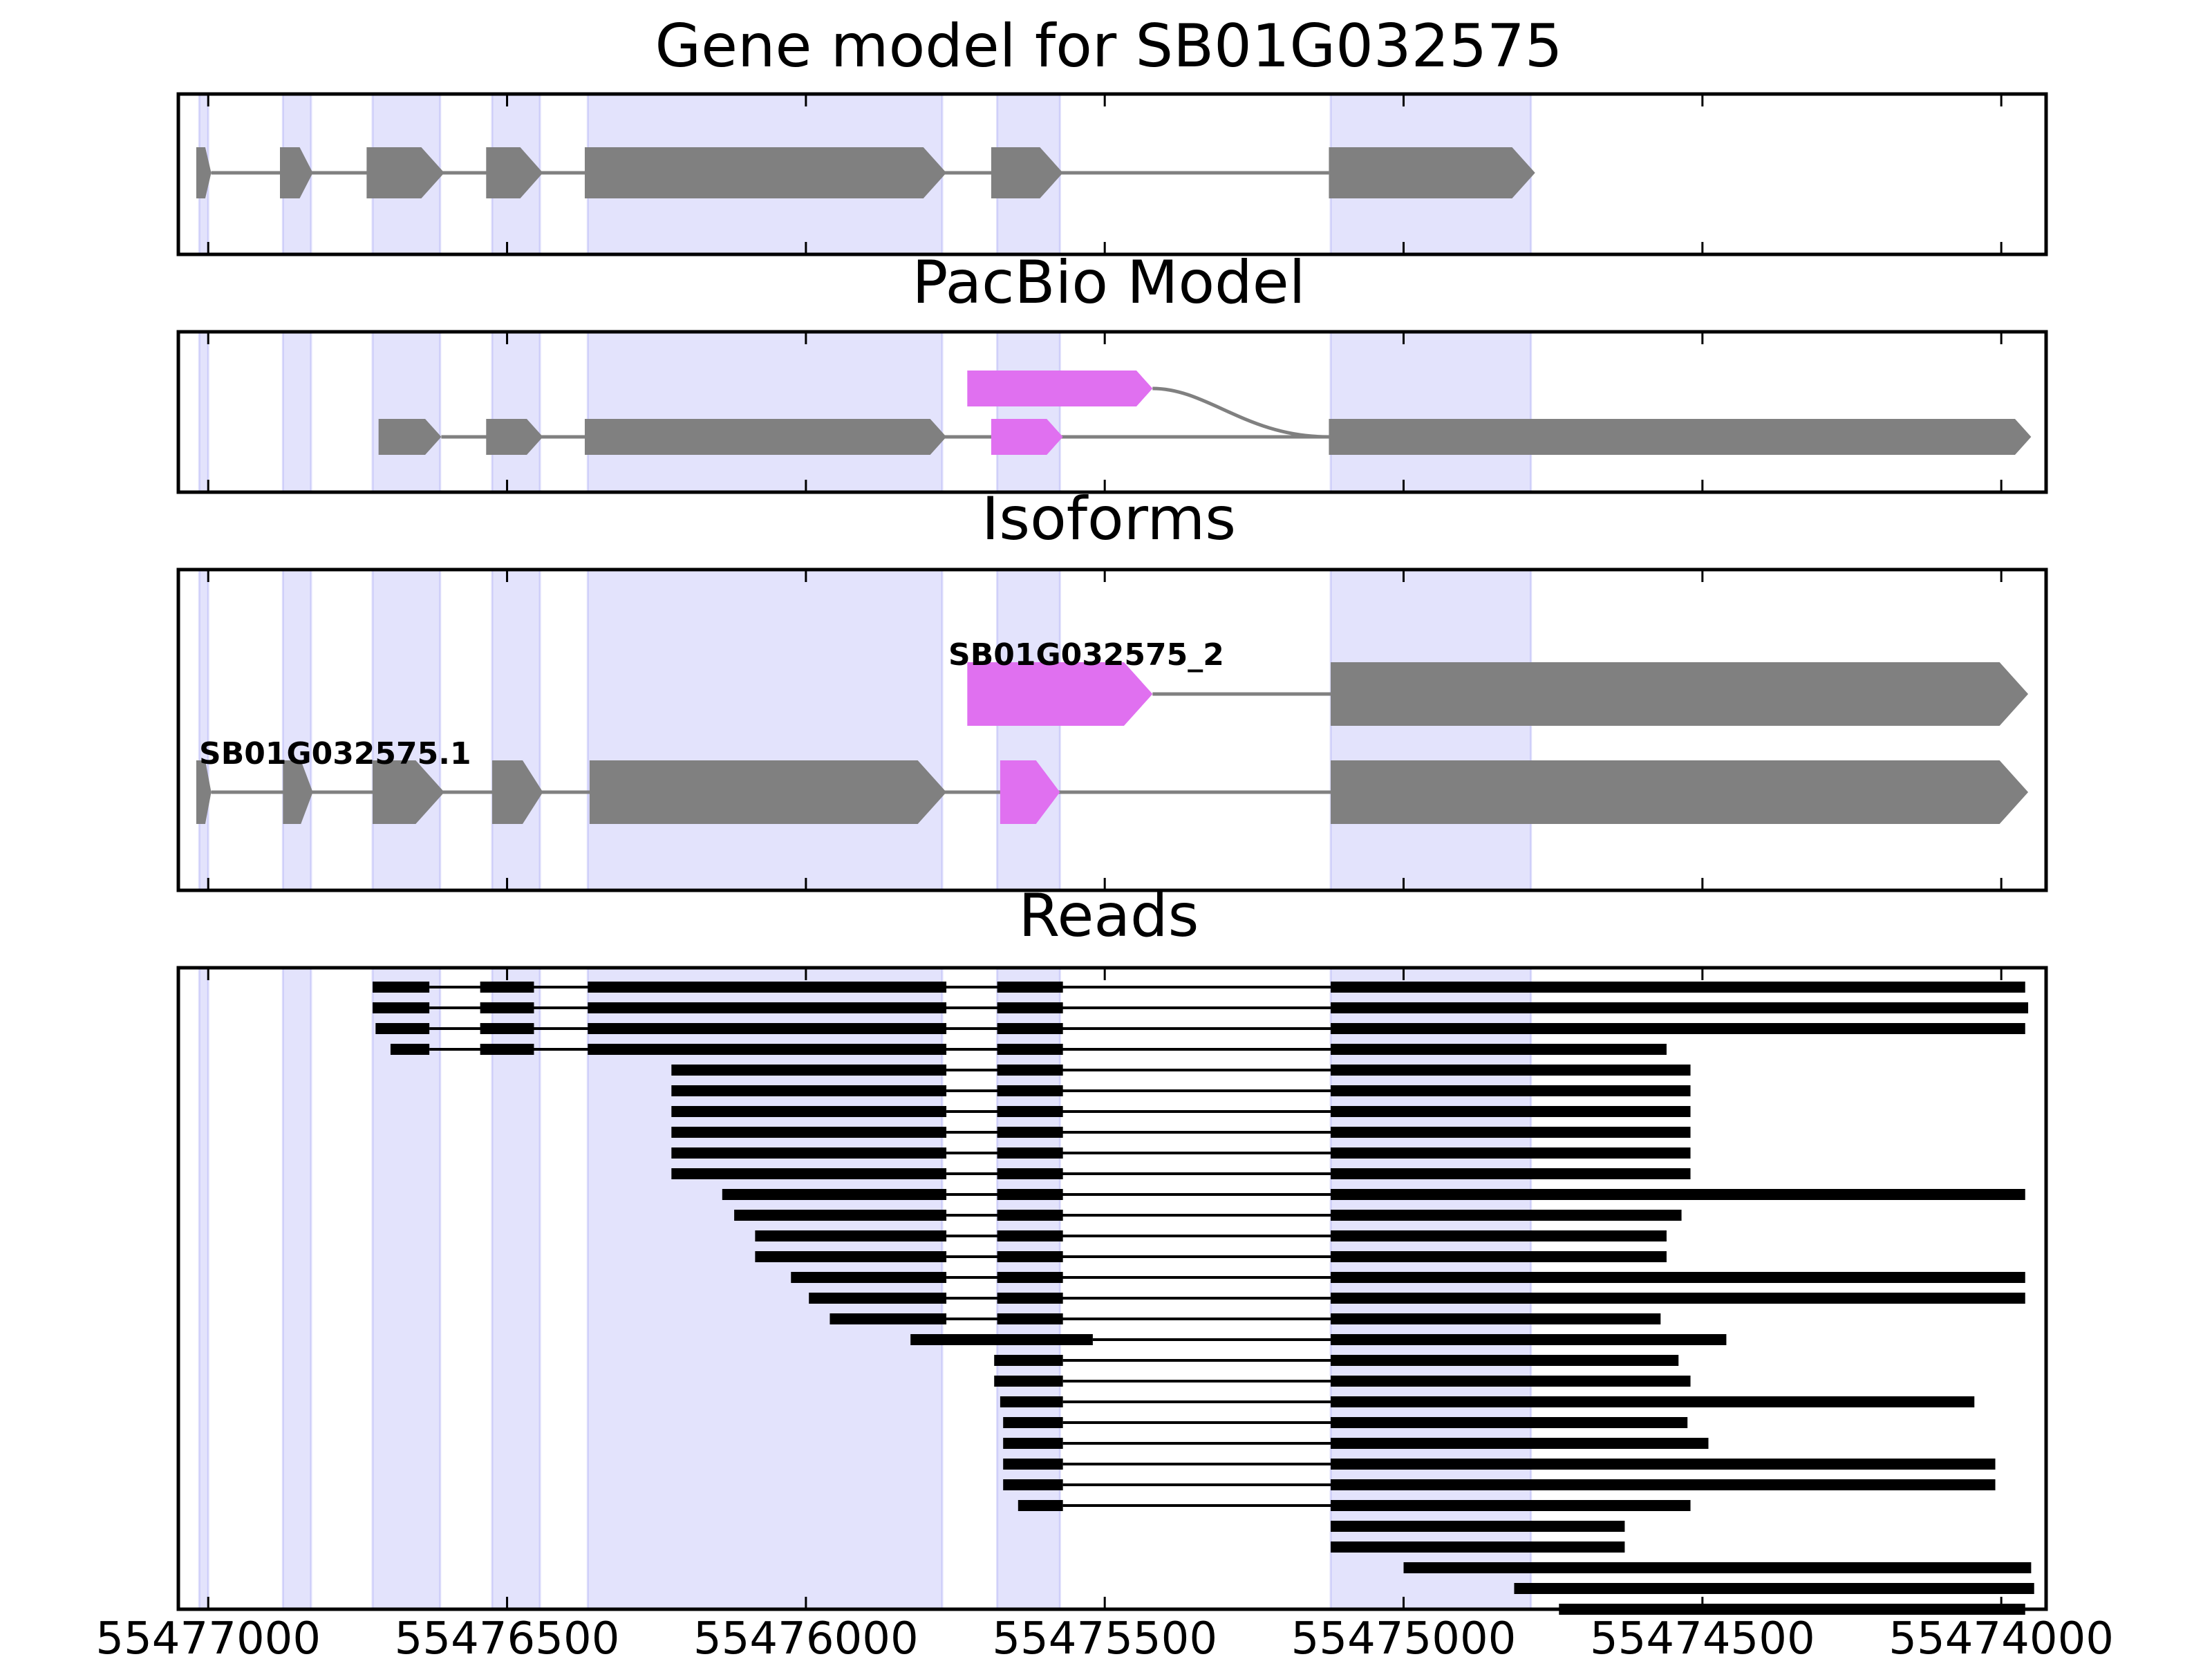 Image resolution: width=2212 pixels, height=1659 pixels. I want to click on panel-title-pacbio-model: PacBio Model, so click(1108, 282).